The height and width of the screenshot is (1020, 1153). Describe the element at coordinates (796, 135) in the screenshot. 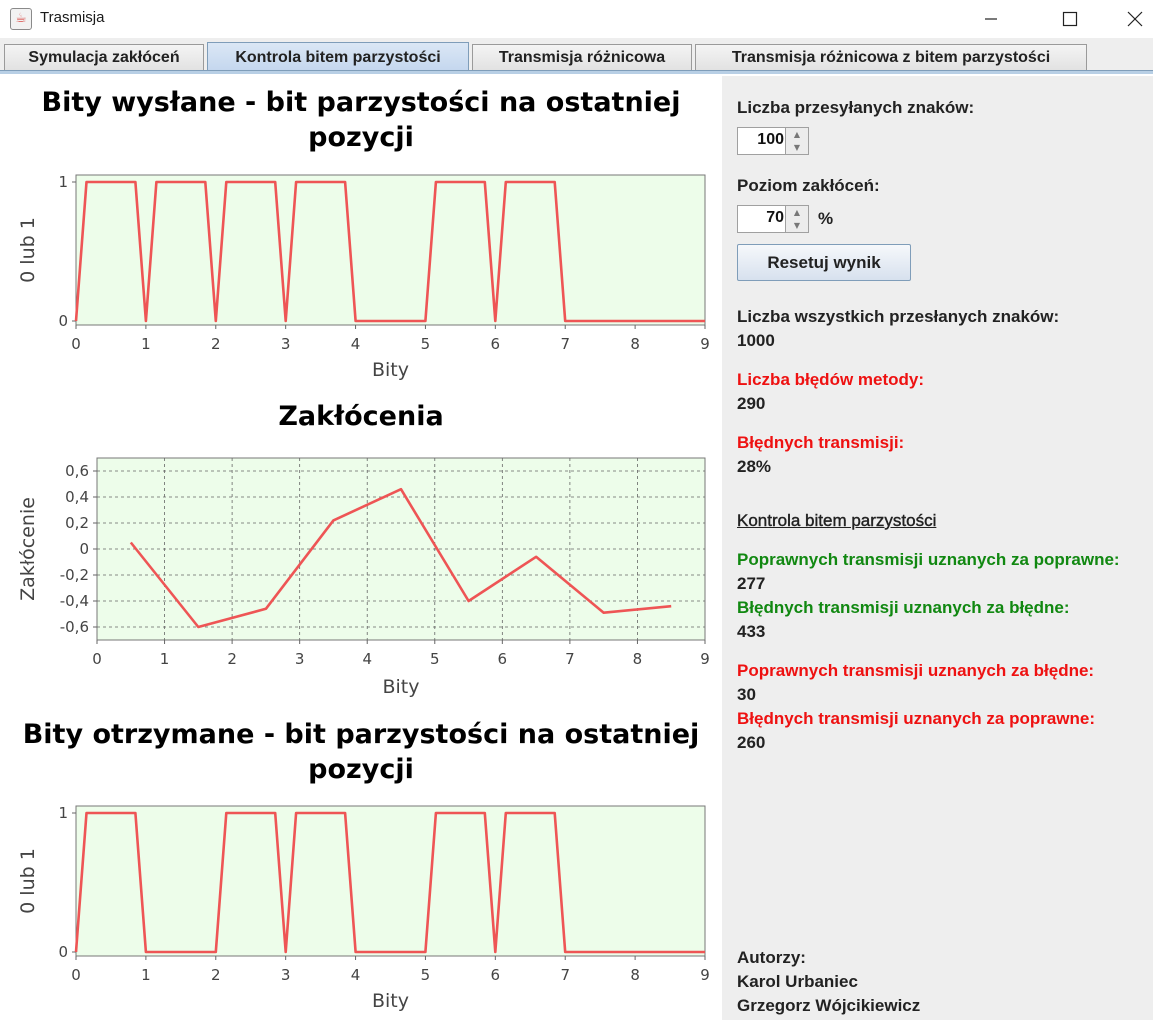

I see `chars-increment-arrow-icon: ▲` at that location.